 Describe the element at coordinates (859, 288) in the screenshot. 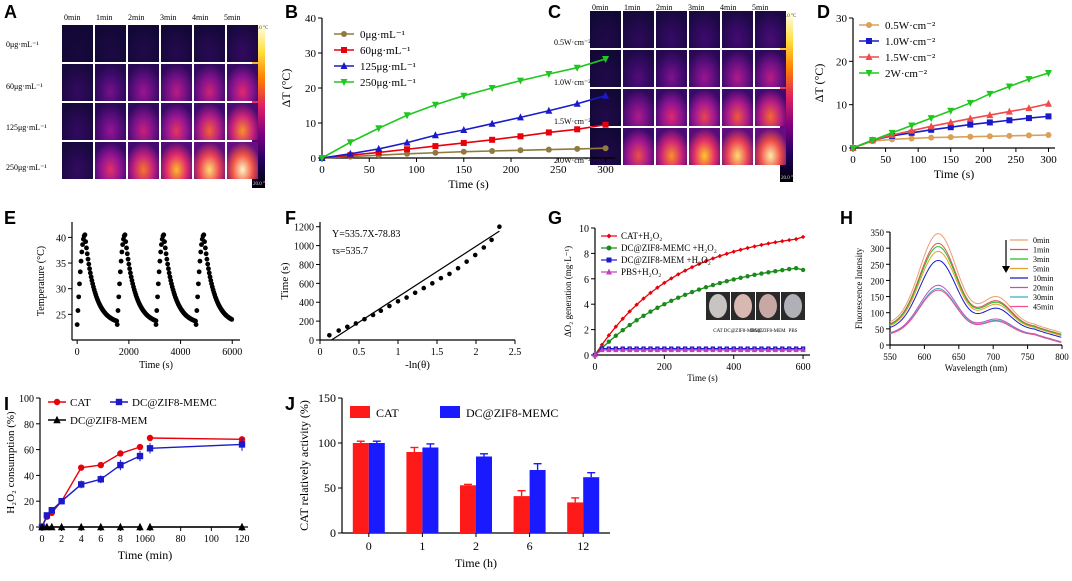

I see `y-axis-label: Fluorescence Intensity` at that location.